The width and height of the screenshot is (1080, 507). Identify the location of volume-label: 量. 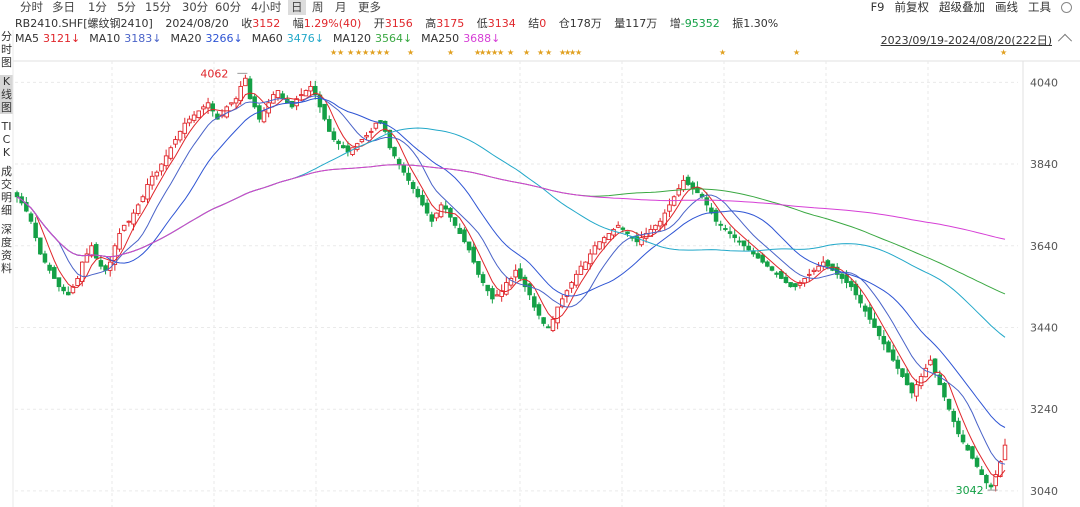
(620, 23).